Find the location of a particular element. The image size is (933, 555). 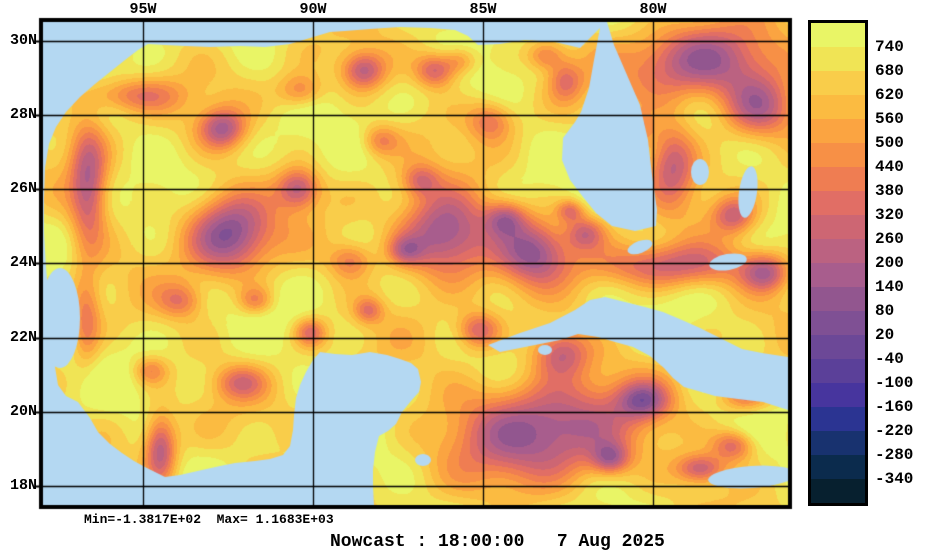

lon-tick-label: 90W is located at coordinates (313, 9).